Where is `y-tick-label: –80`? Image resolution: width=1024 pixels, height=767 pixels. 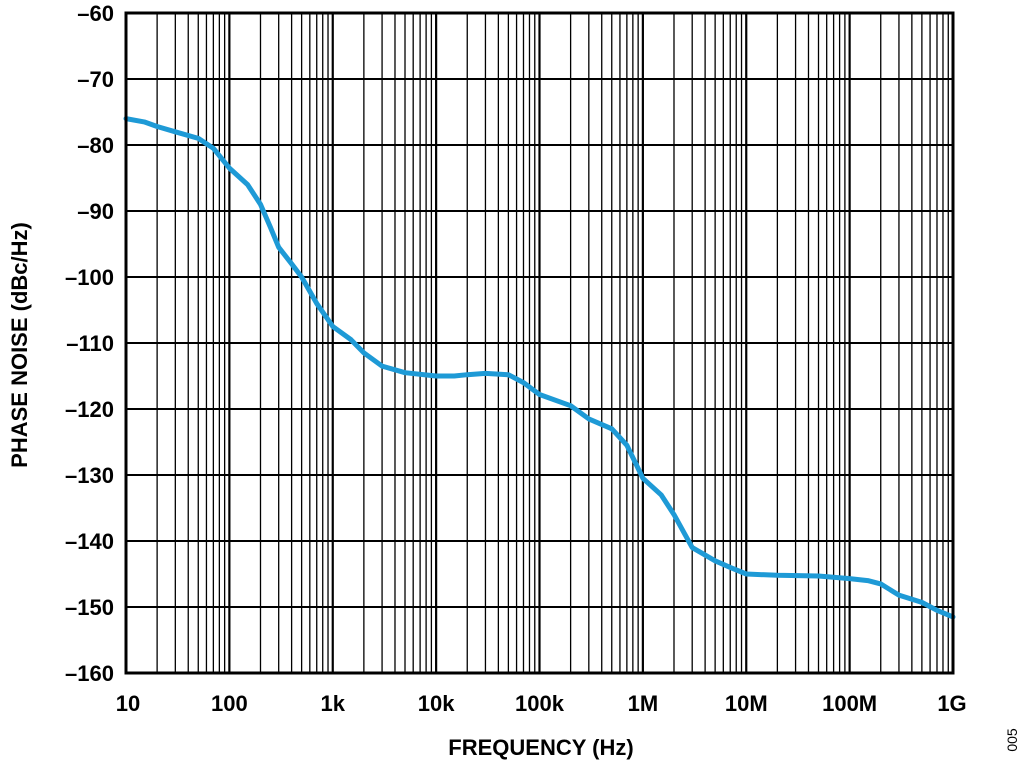
y-tick-label: –80 is located at coordinates (95, 145).